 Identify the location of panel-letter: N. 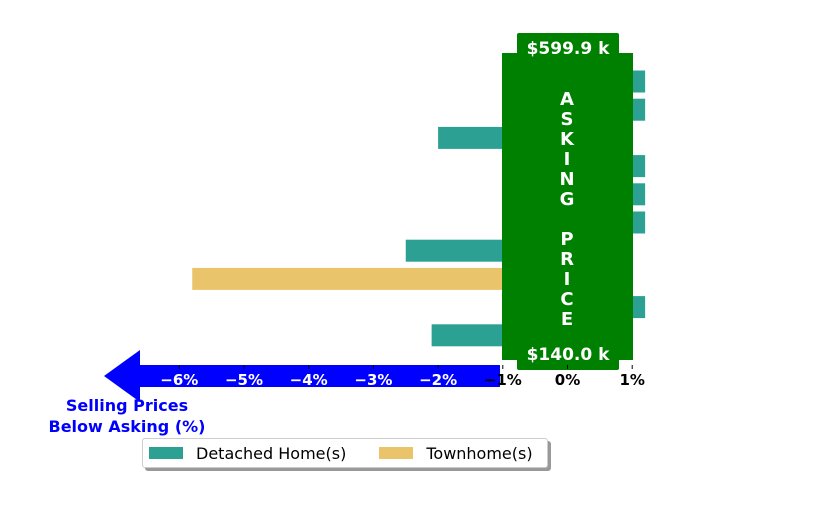
(566, 179).